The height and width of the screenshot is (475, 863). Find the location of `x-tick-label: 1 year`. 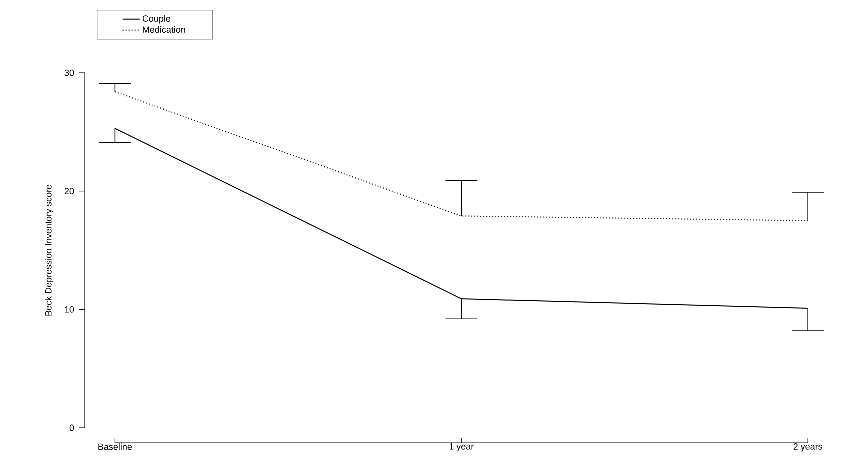

x-tick-label: 1 year is located at coordinates (462, 448).